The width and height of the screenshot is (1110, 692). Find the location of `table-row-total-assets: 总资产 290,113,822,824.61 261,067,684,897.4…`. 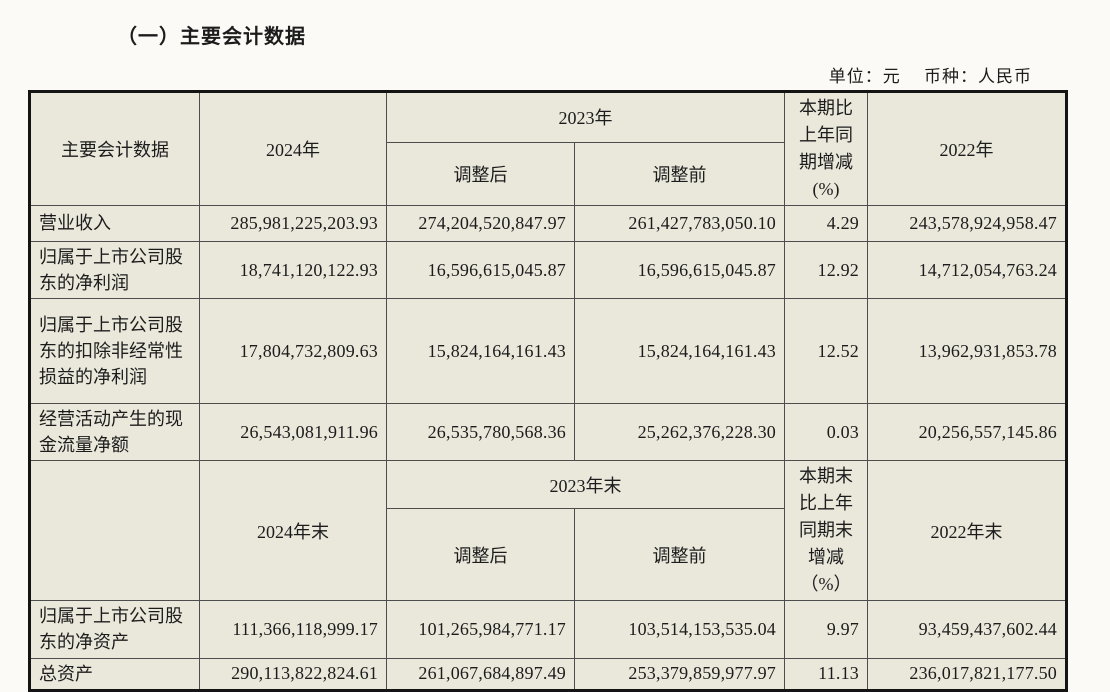

table-row-total-assets: 总资产 290,113,822,824.61 261,067,684,897.4… is located at coordinates (548, 674).